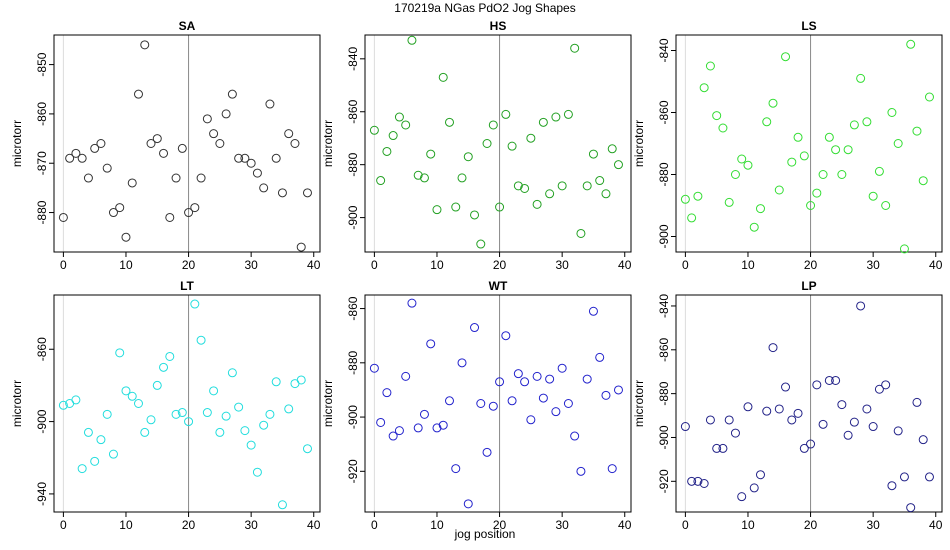 Image resolution: width=950 pixels, height=550 pixels. I want to click on panel-title: LT, so click(187, 286).